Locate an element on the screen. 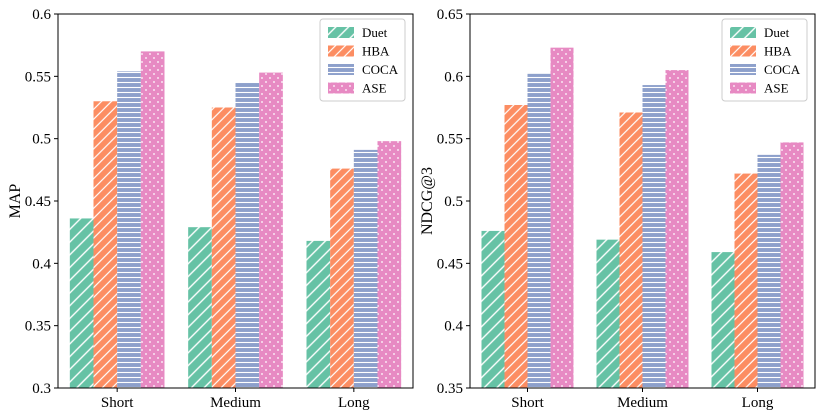 The width and height of the screenshot is (830, 415). y-axis-label: NDCG@3 is located at coordinates (427, 201).